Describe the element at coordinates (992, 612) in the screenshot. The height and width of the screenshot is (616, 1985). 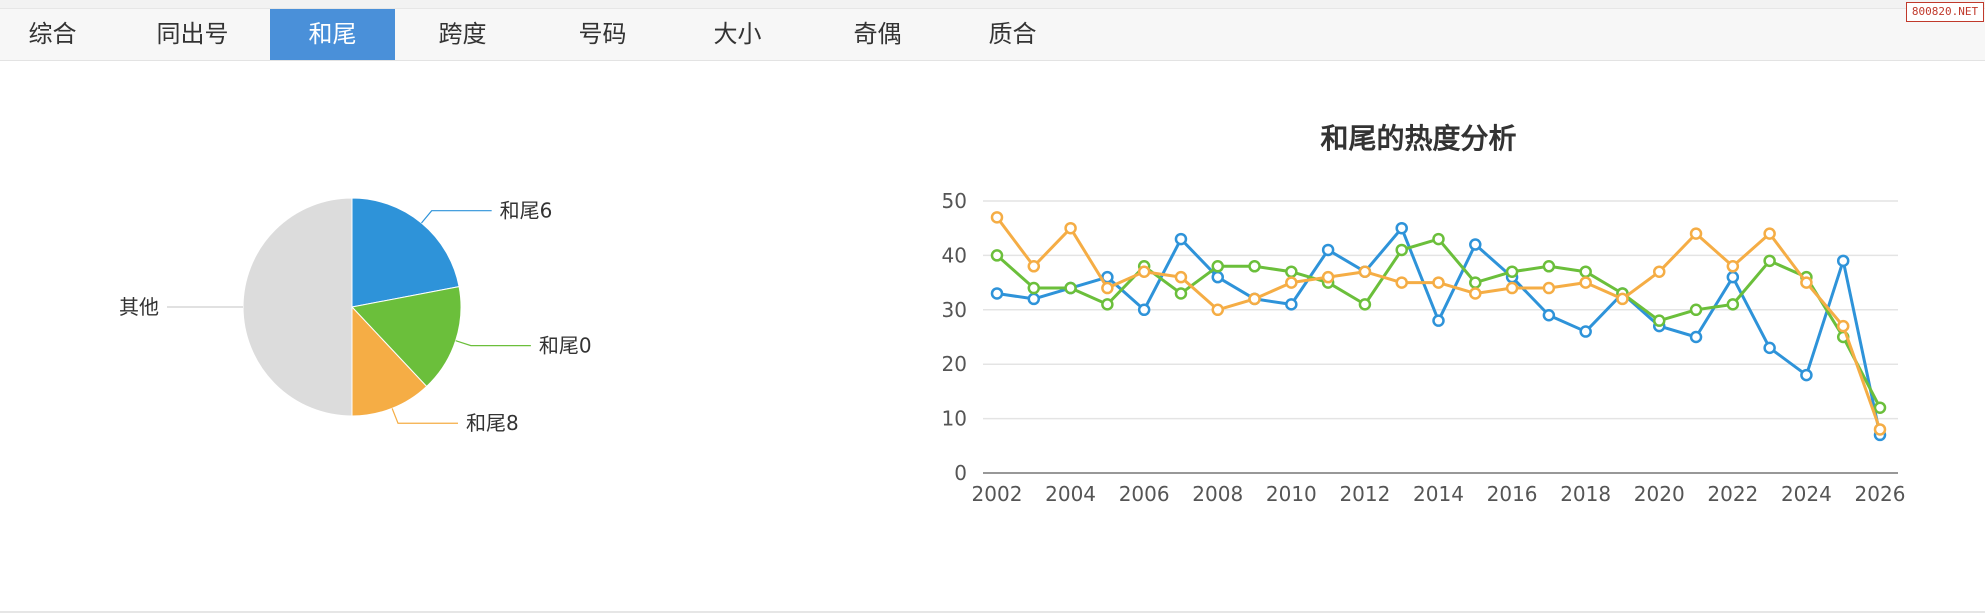
I see `bottom-border` at that location.